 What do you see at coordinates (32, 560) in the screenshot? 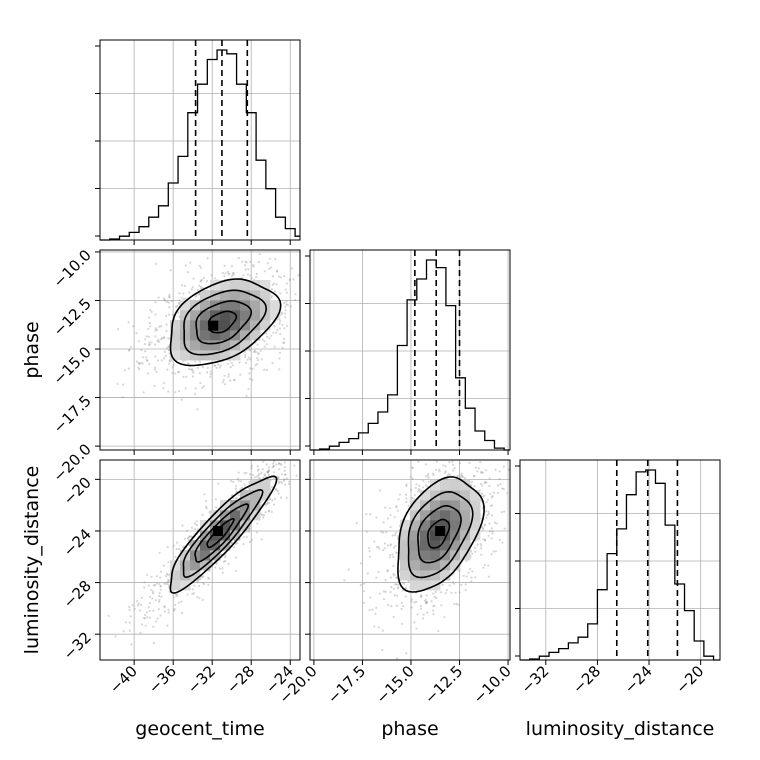
I see `y-axis-label-luminosity-distance: luminosity_distance` at bounding box center [32, 560].